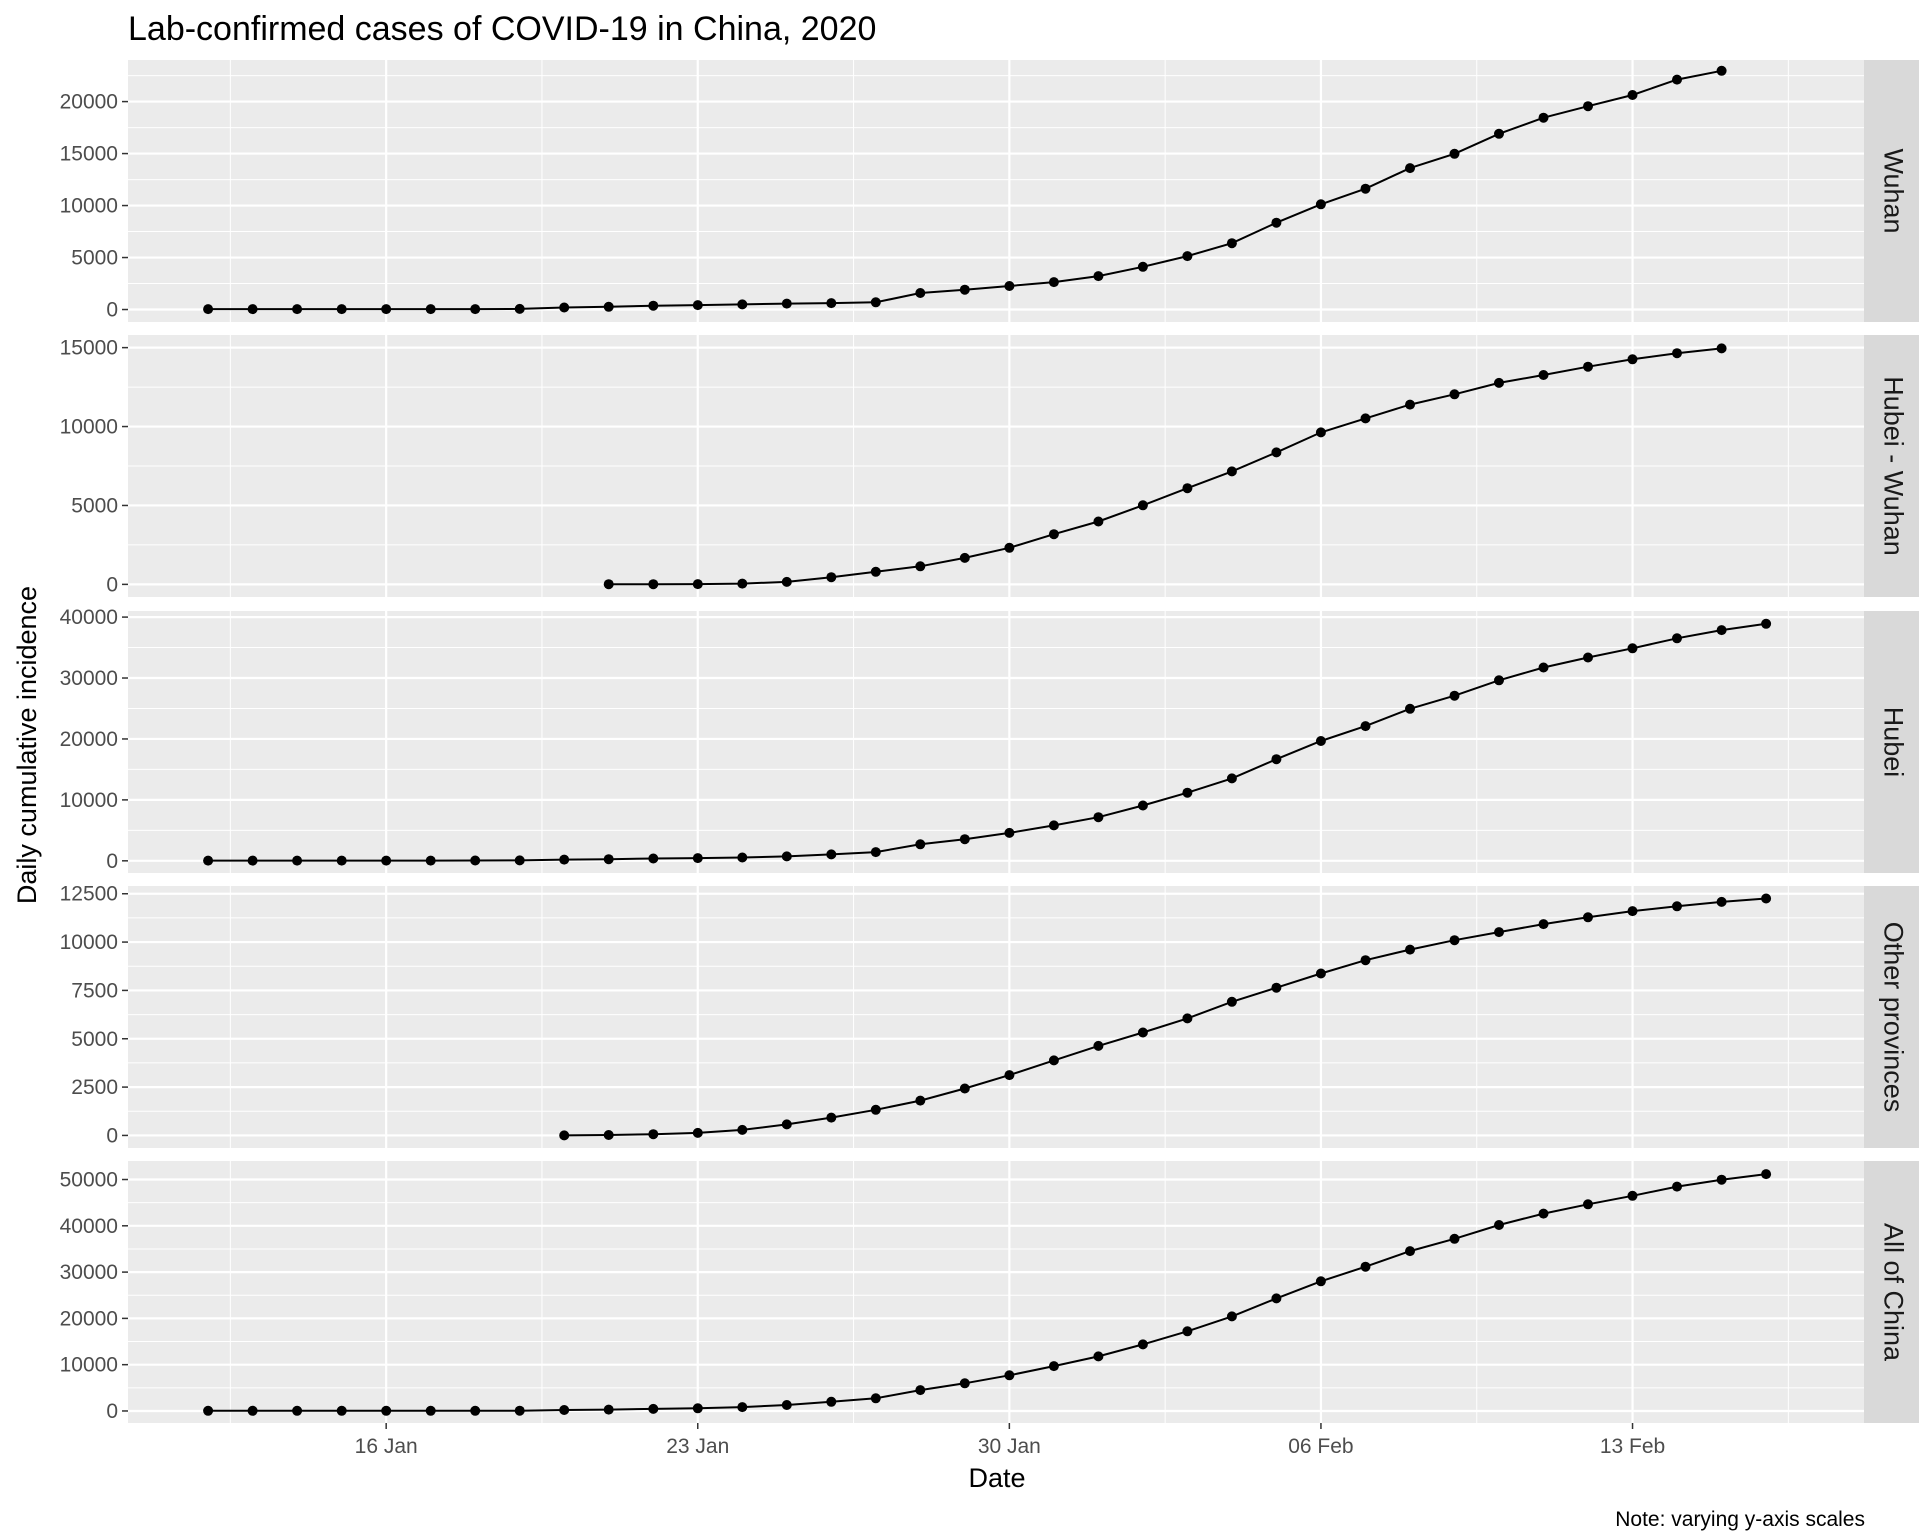 Image resolution: width=1920 pixels, height=1536 pixels. What do you see at coordinates (1320, 1446) in the screenshot?
I see `x-tick-label: 06 Feb` at bounding box center [1320, 1446].